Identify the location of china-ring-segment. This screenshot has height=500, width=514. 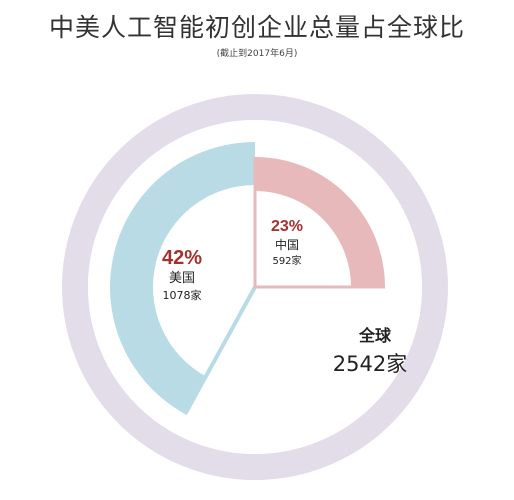
(320, 222).